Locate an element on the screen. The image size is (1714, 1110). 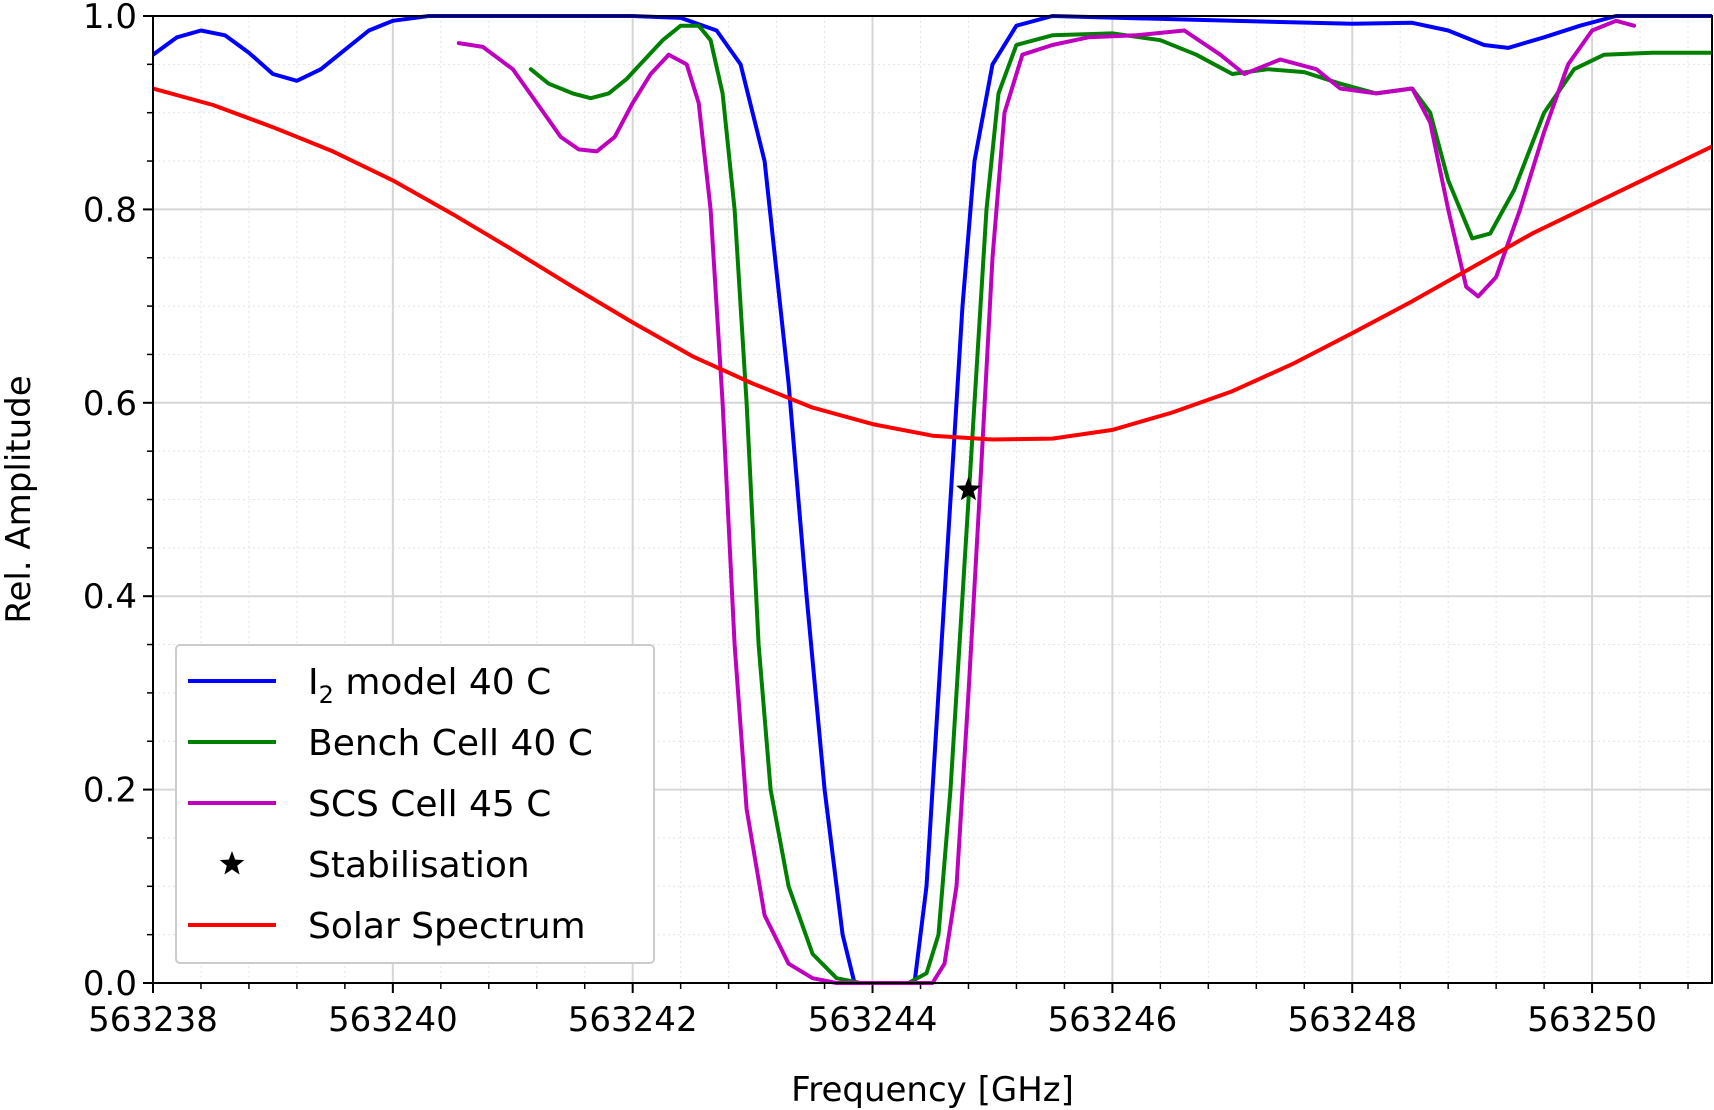
y-tick-label: 0.0 is located at coordinates (110, 984).